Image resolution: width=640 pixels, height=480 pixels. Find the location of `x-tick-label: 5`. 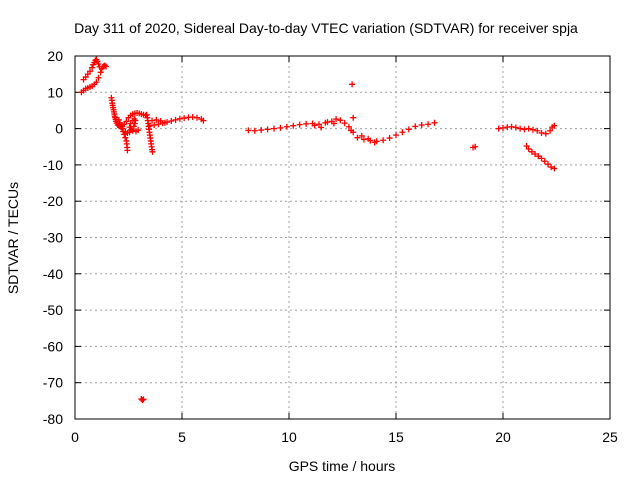

x-tick-label: 5 is located at coordinates (182, 437).